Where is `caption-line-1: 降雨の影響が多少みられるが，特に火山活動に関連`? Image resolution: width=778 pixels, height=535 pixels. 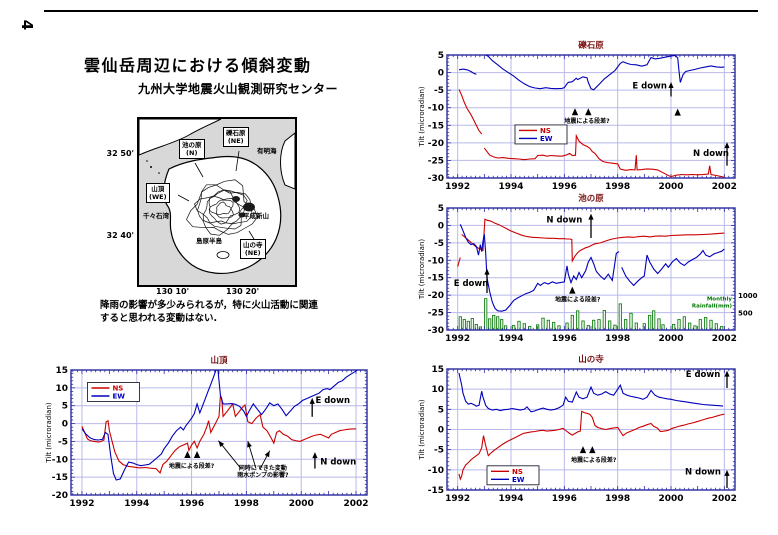
caption-line-1: 降雨の影響が多少みられるが，特に火山活動に関連 is located at coordinates (209, 305).